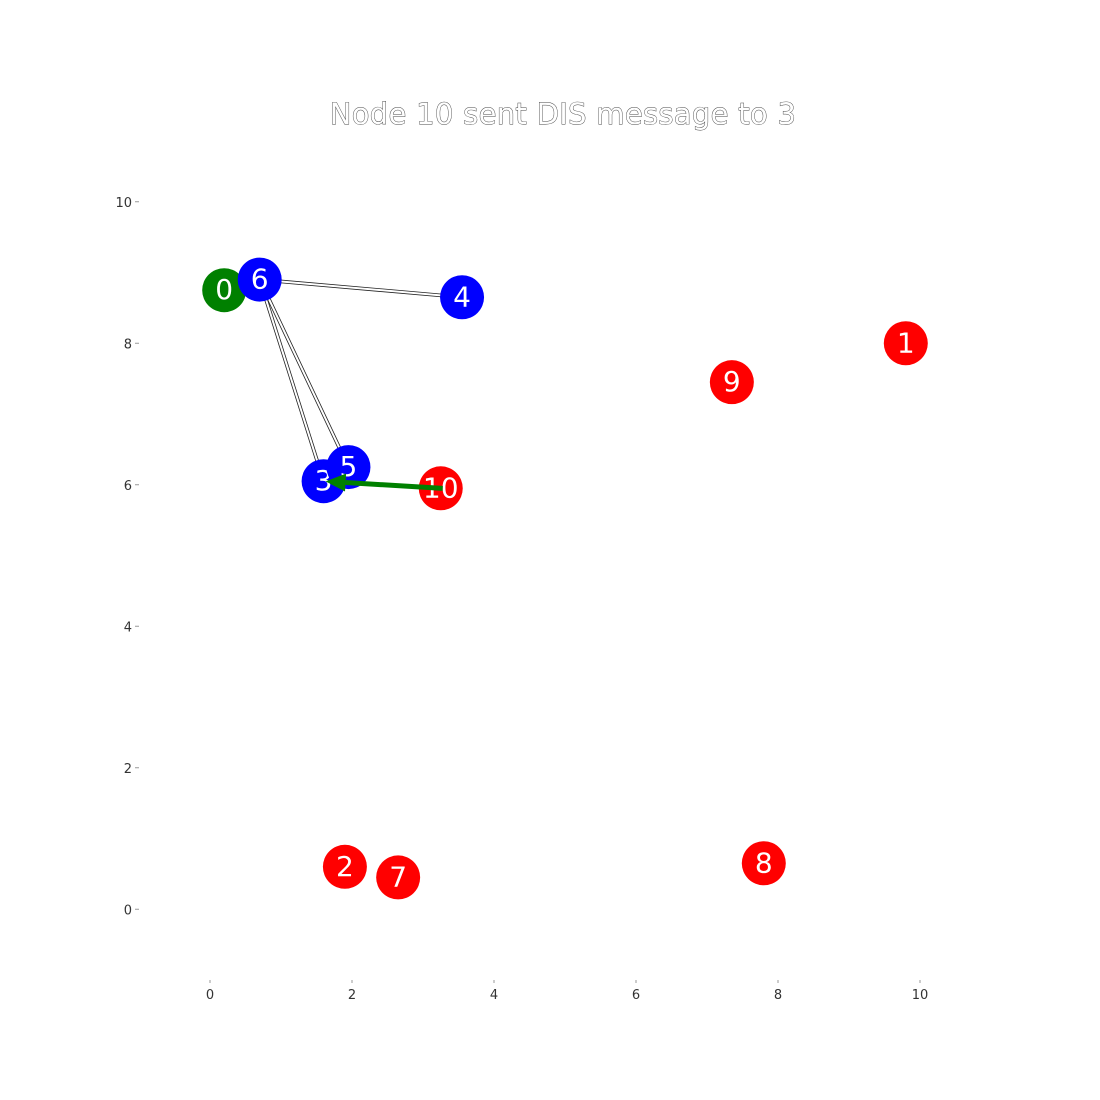 The image size is (1100, 1100). I want to click on x-tick-label: 8, so click(778, 995).